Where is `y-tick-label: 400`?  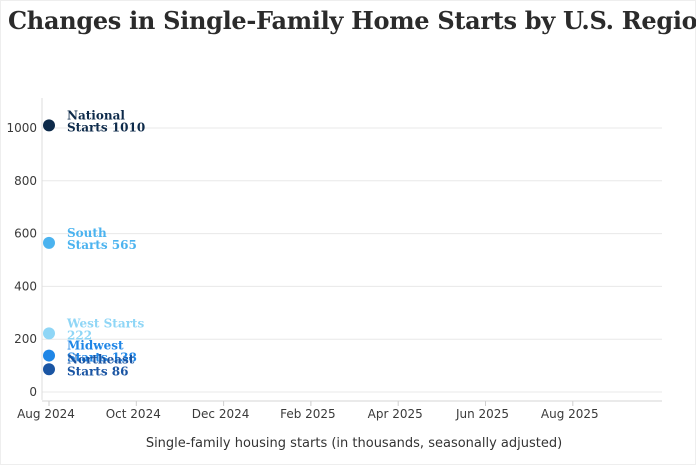 y-tick-label: 400 is located at coordinates (25, 286).